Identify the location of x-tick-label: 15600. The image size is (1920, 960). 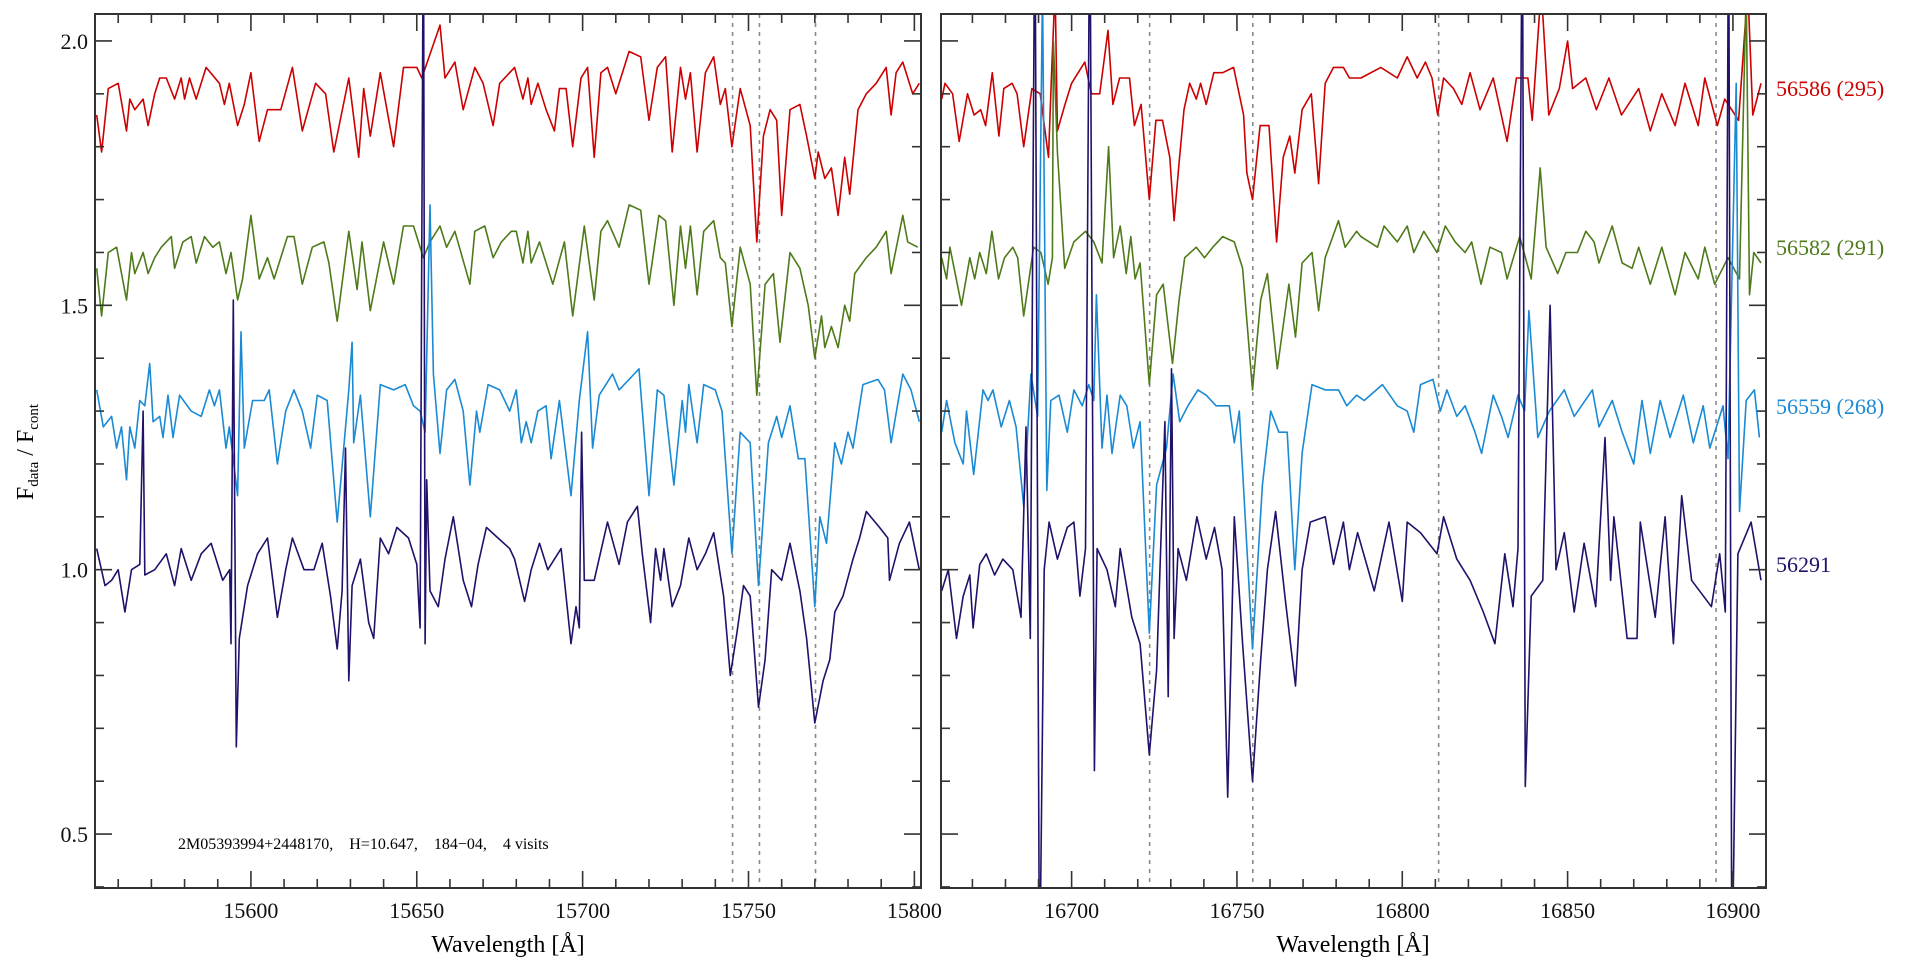
(250, 910).